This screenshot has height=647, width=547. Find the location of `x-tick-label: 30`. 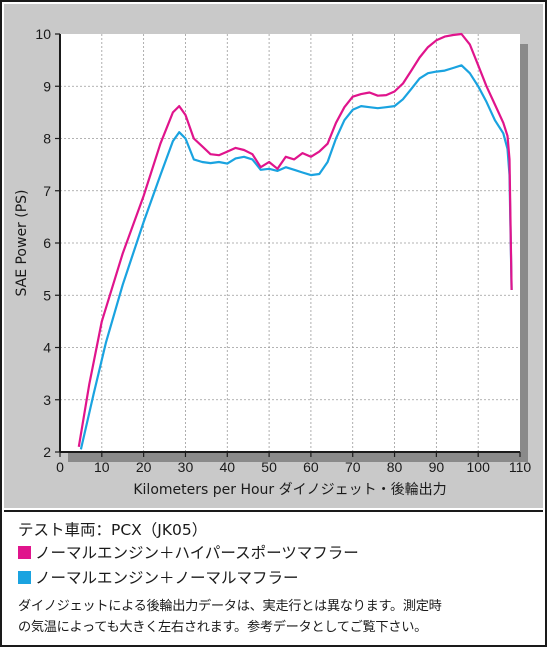

x-tick-label: 30 is located at coordinates (186, 467).